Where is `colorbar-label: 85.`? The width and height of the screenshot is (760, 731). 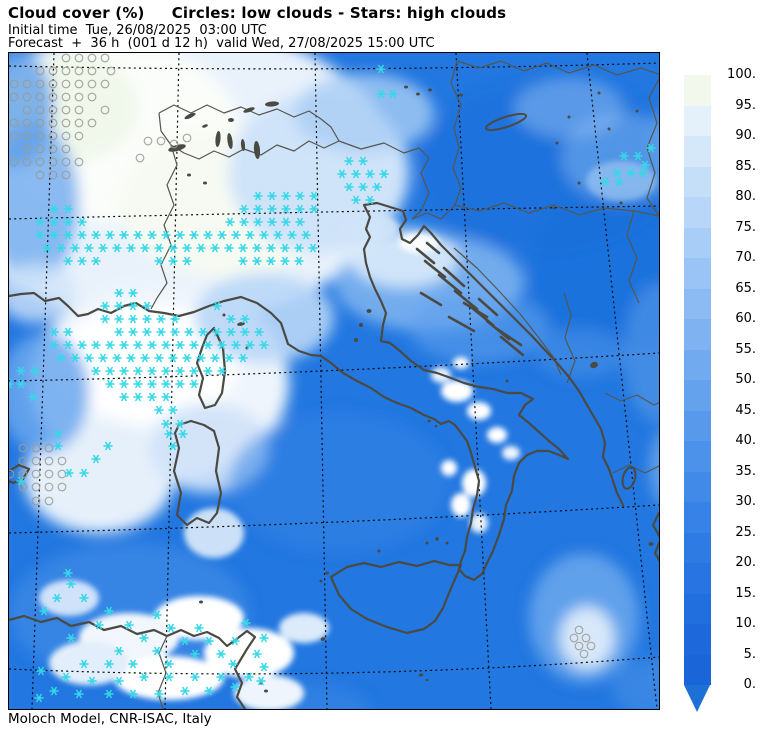 colorbar-label: 85. is located at coordinates (745, 166).